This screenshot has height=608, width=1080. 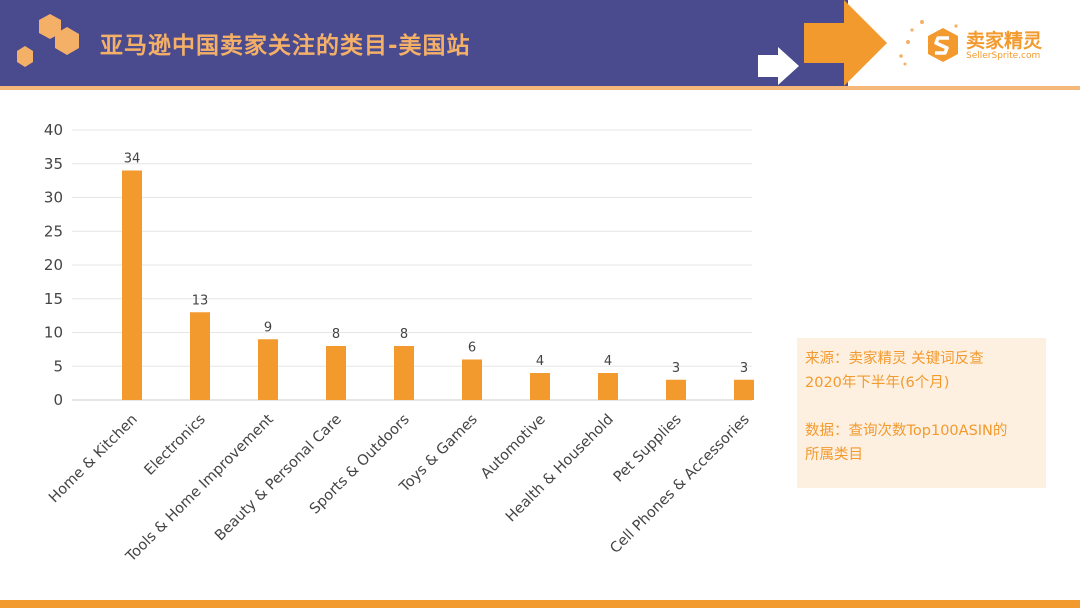 I want to click on y-tick-label: 0, so click(x=58, y=400).